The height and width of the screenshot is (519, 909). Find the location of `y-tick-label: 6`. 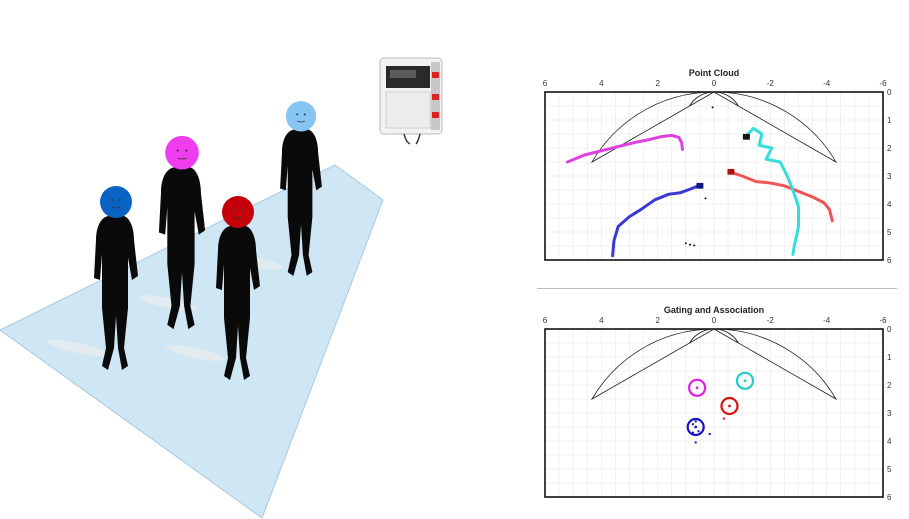

y-tick-label: 6 is located at coordinates (889, 260).